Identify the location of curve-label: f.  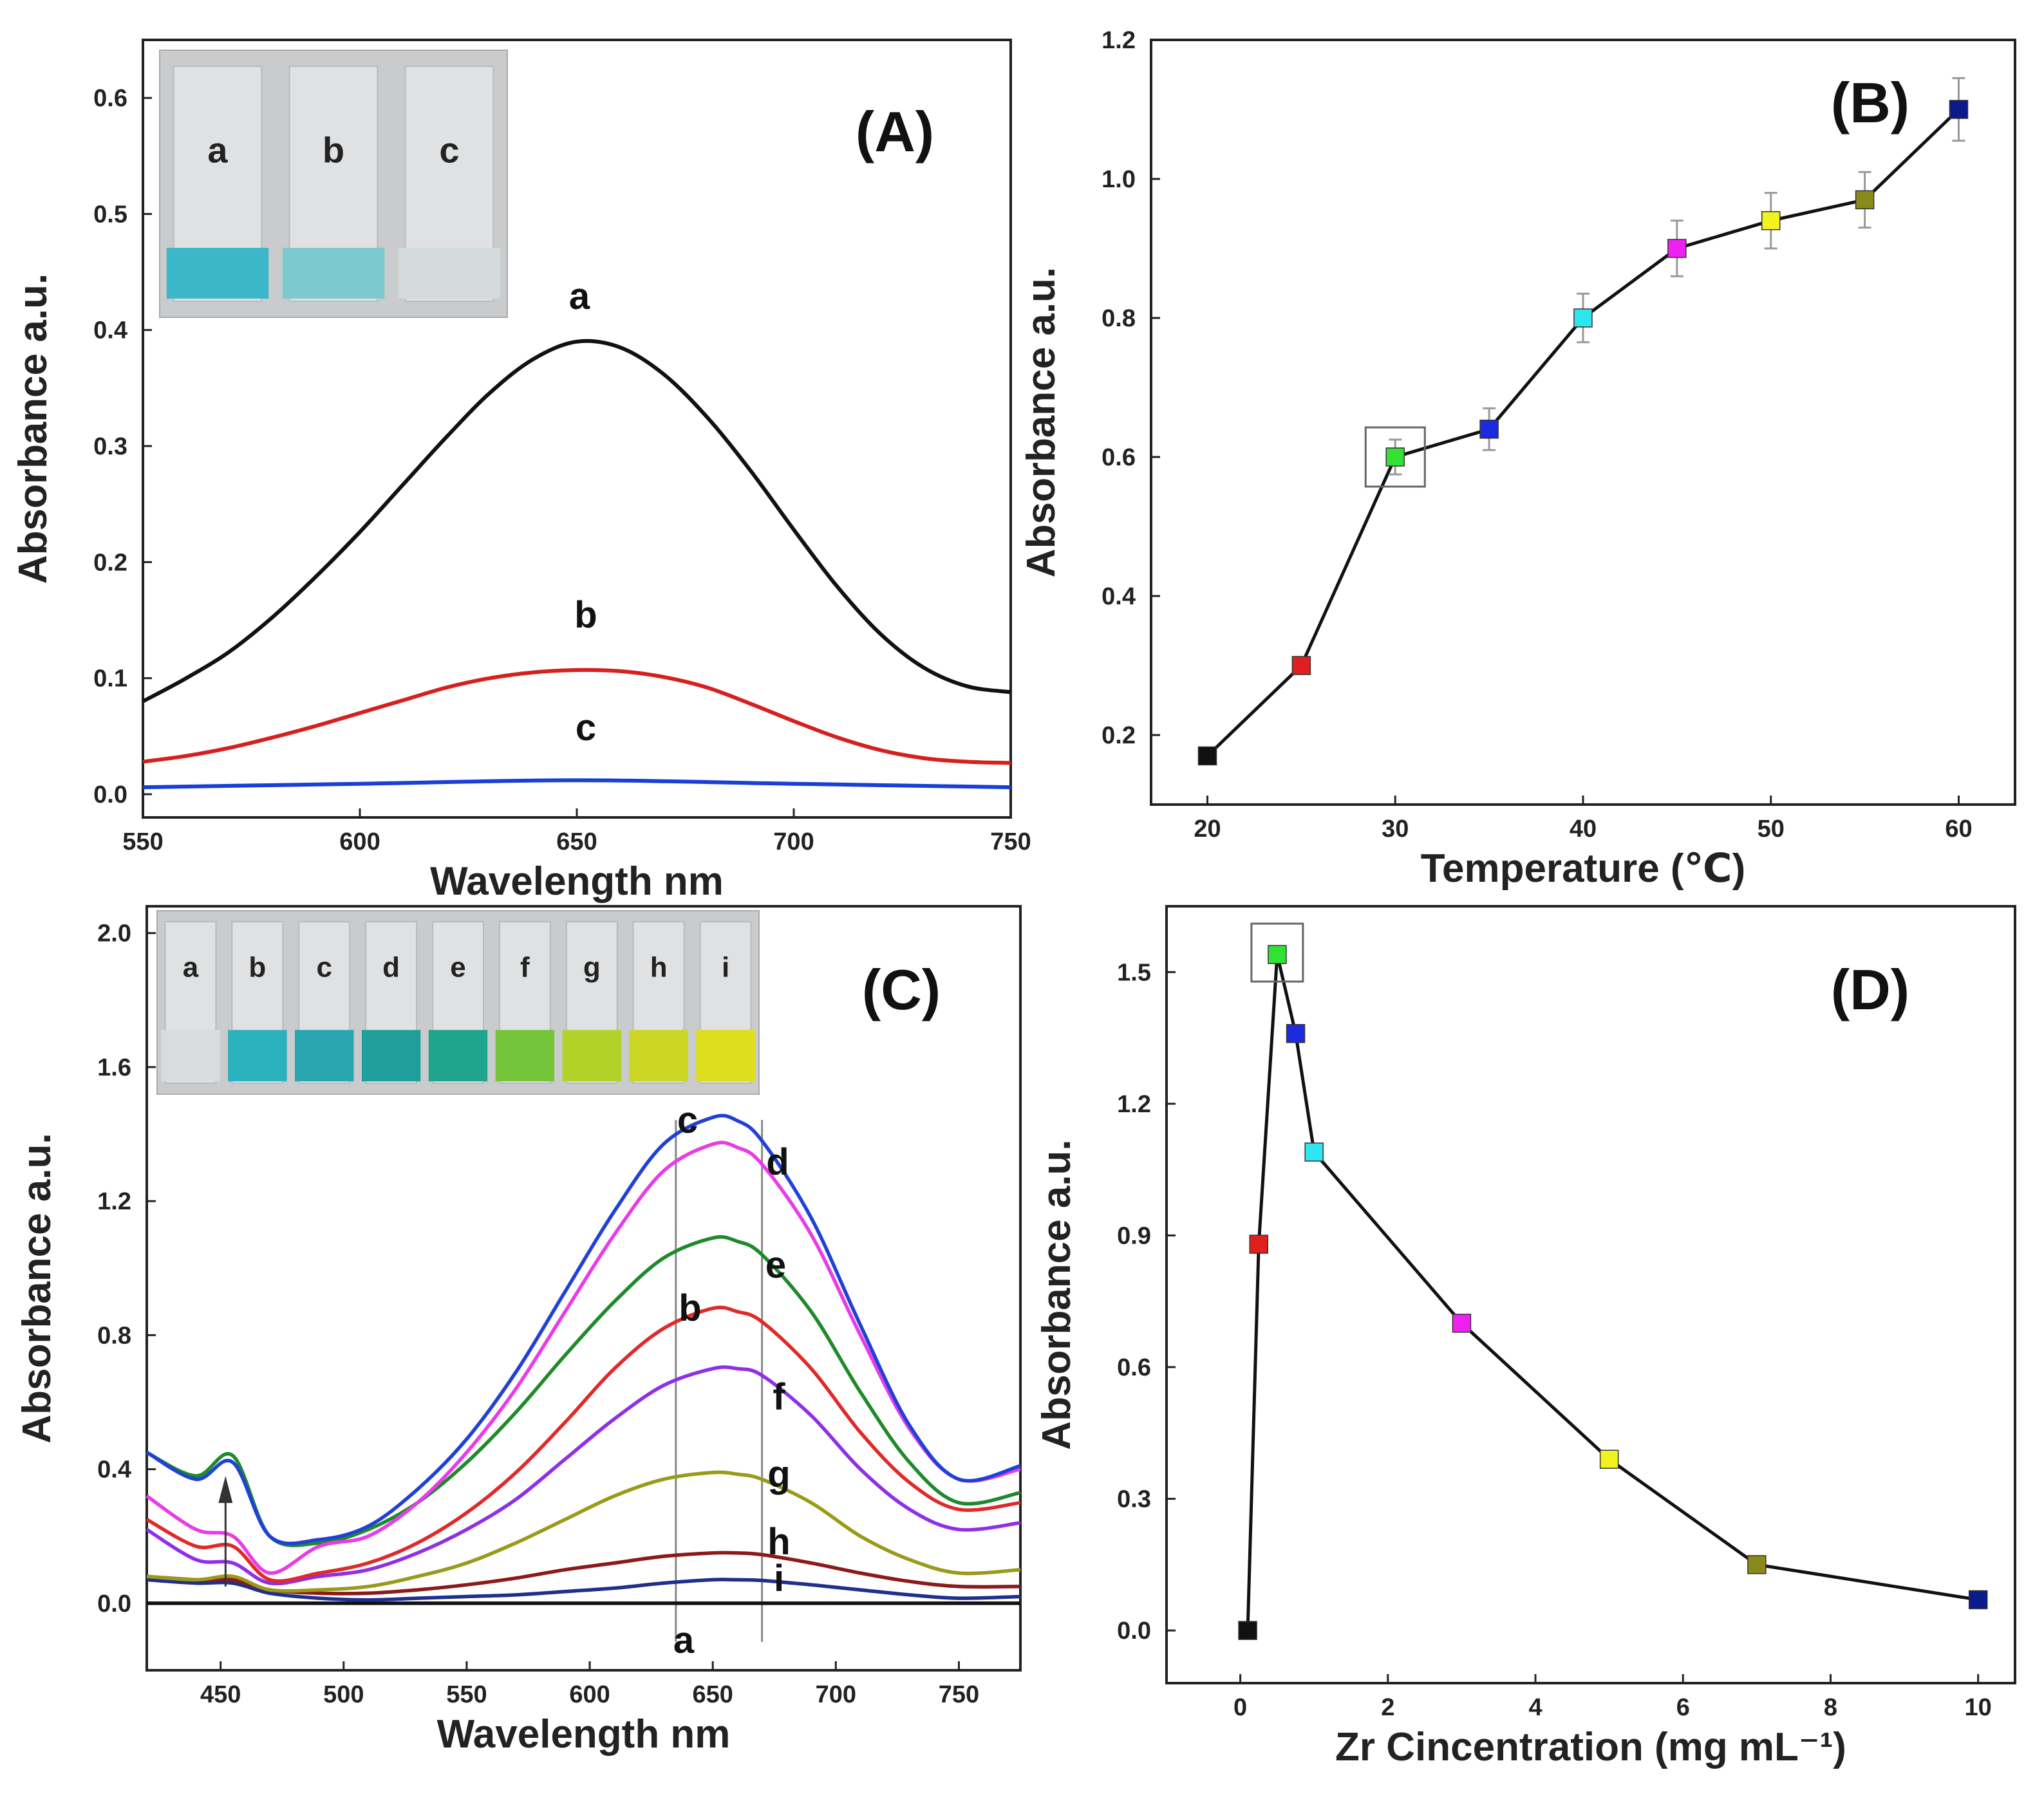
(779, 1397).